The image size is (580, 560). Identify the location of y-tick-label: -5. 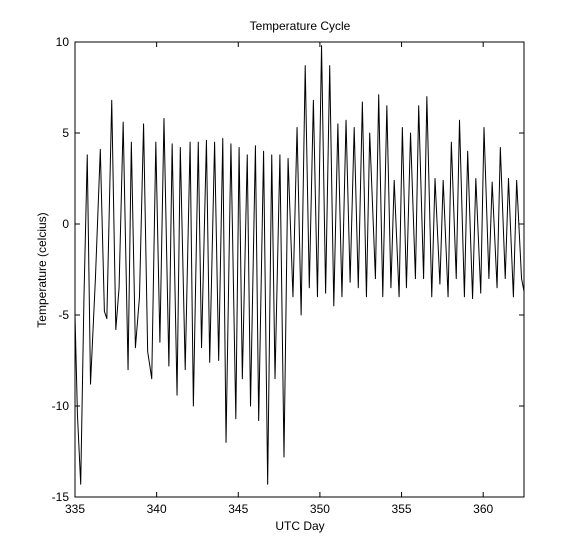
(63, 315).